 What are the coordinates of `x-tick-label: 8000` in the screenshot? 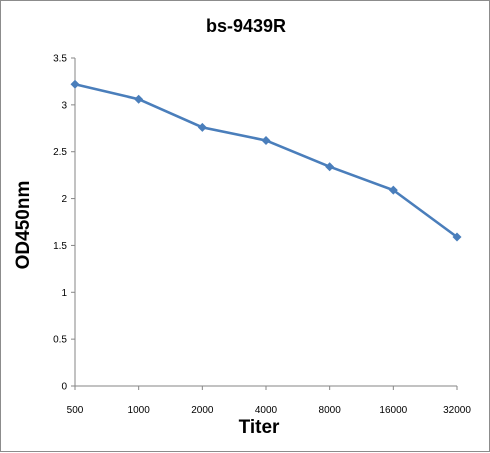 It's located at (330, 410).